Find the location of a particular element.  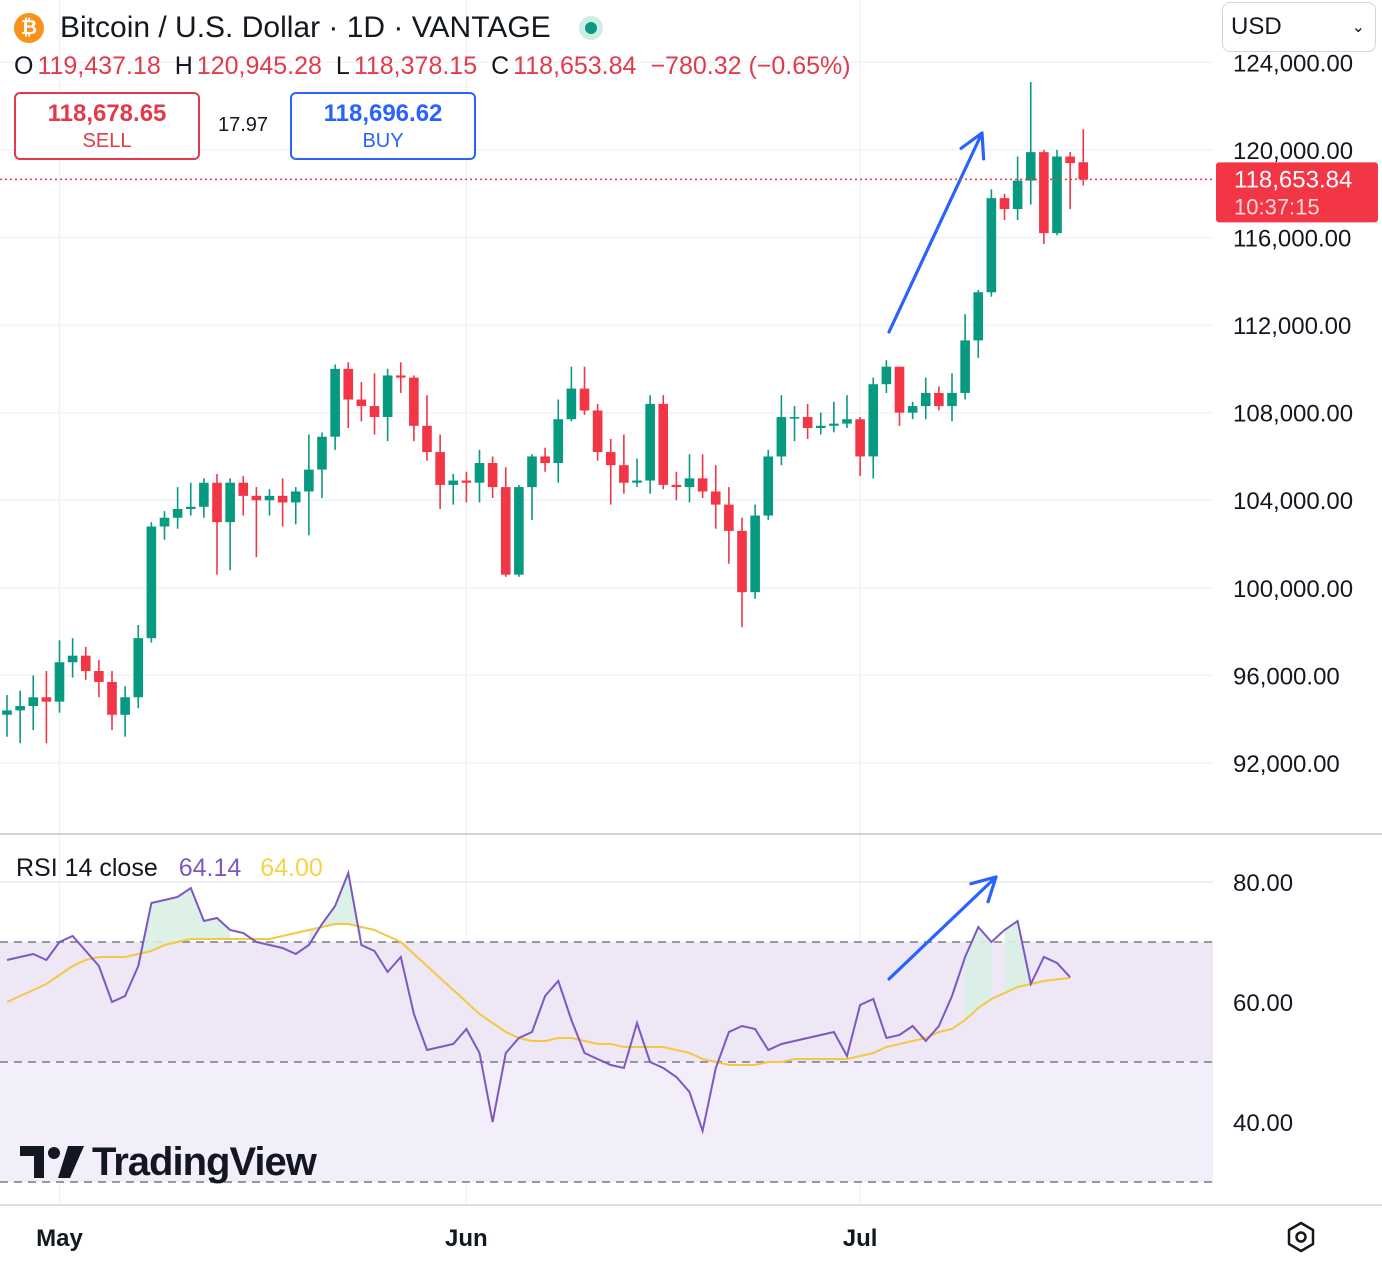

rsi-overbought-fill is located at coordinates (210, 928).